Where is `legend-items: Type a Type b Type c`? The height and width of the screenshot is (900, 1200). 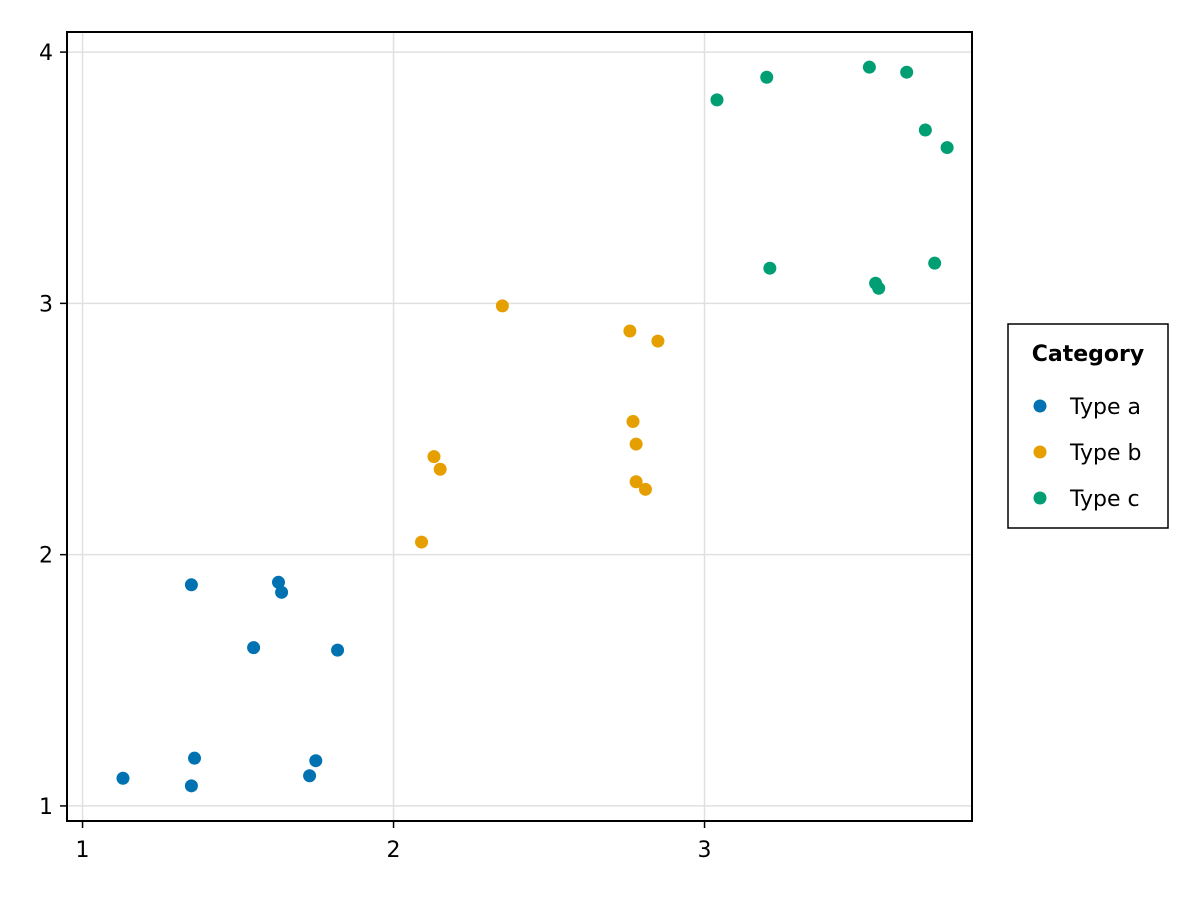
legend-items: Type a Type b Type c is located at coordinates (1087, 453).